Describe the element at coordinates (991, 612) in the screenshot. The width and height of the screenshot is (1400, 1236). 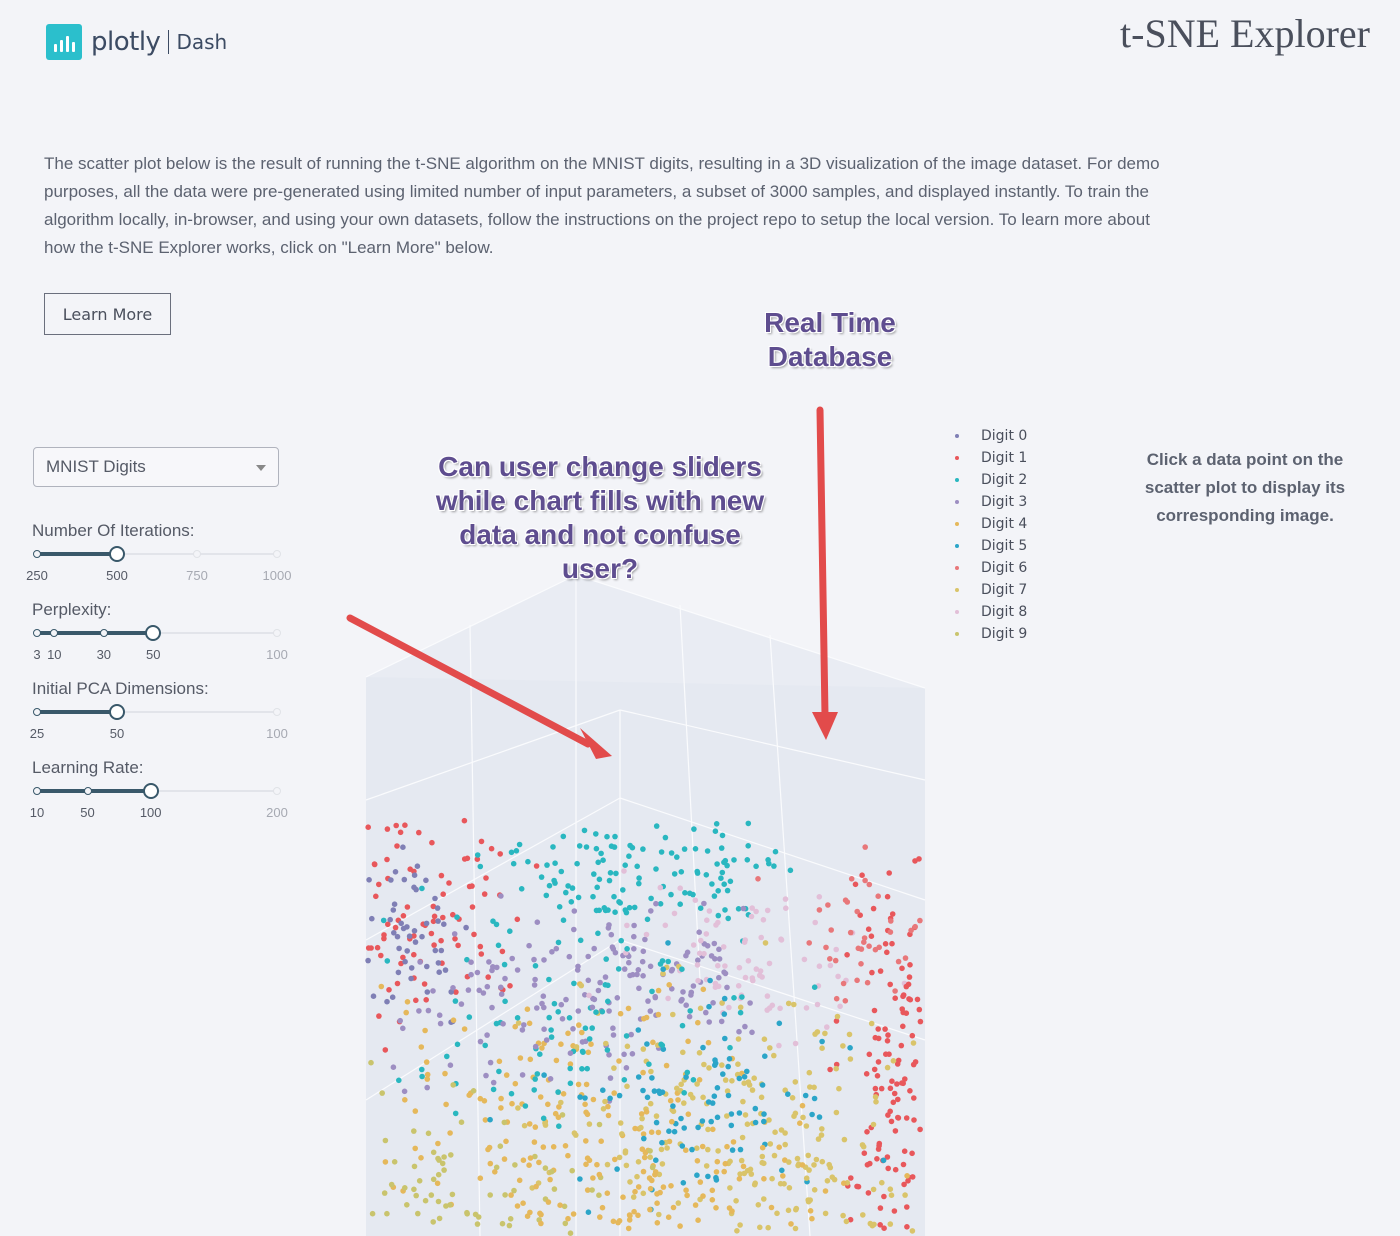
I see `legend-item: Digit 8` at that location.